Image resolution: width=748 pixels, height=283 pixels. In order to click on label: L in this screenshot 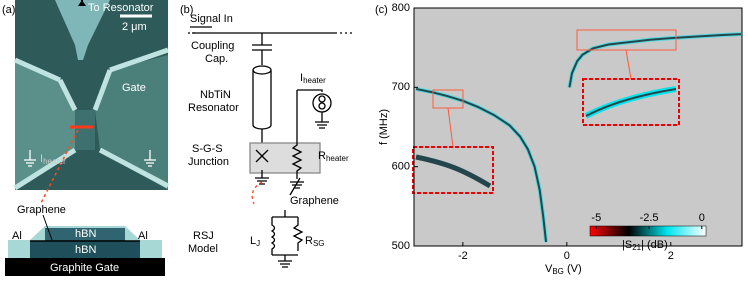, I will do `click(253, 241)`.